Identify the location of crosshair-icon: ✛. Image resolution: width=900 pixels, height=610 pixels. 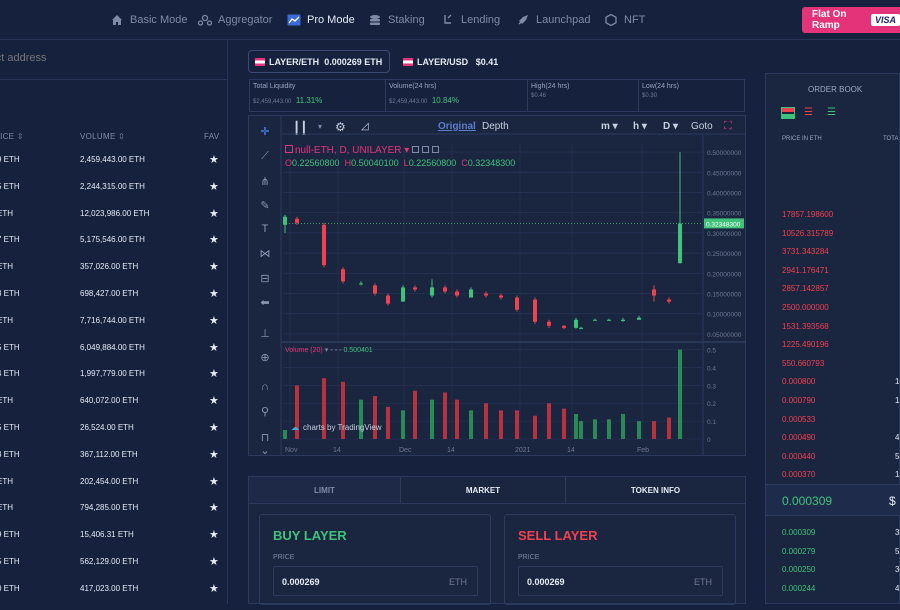
(265, 131).